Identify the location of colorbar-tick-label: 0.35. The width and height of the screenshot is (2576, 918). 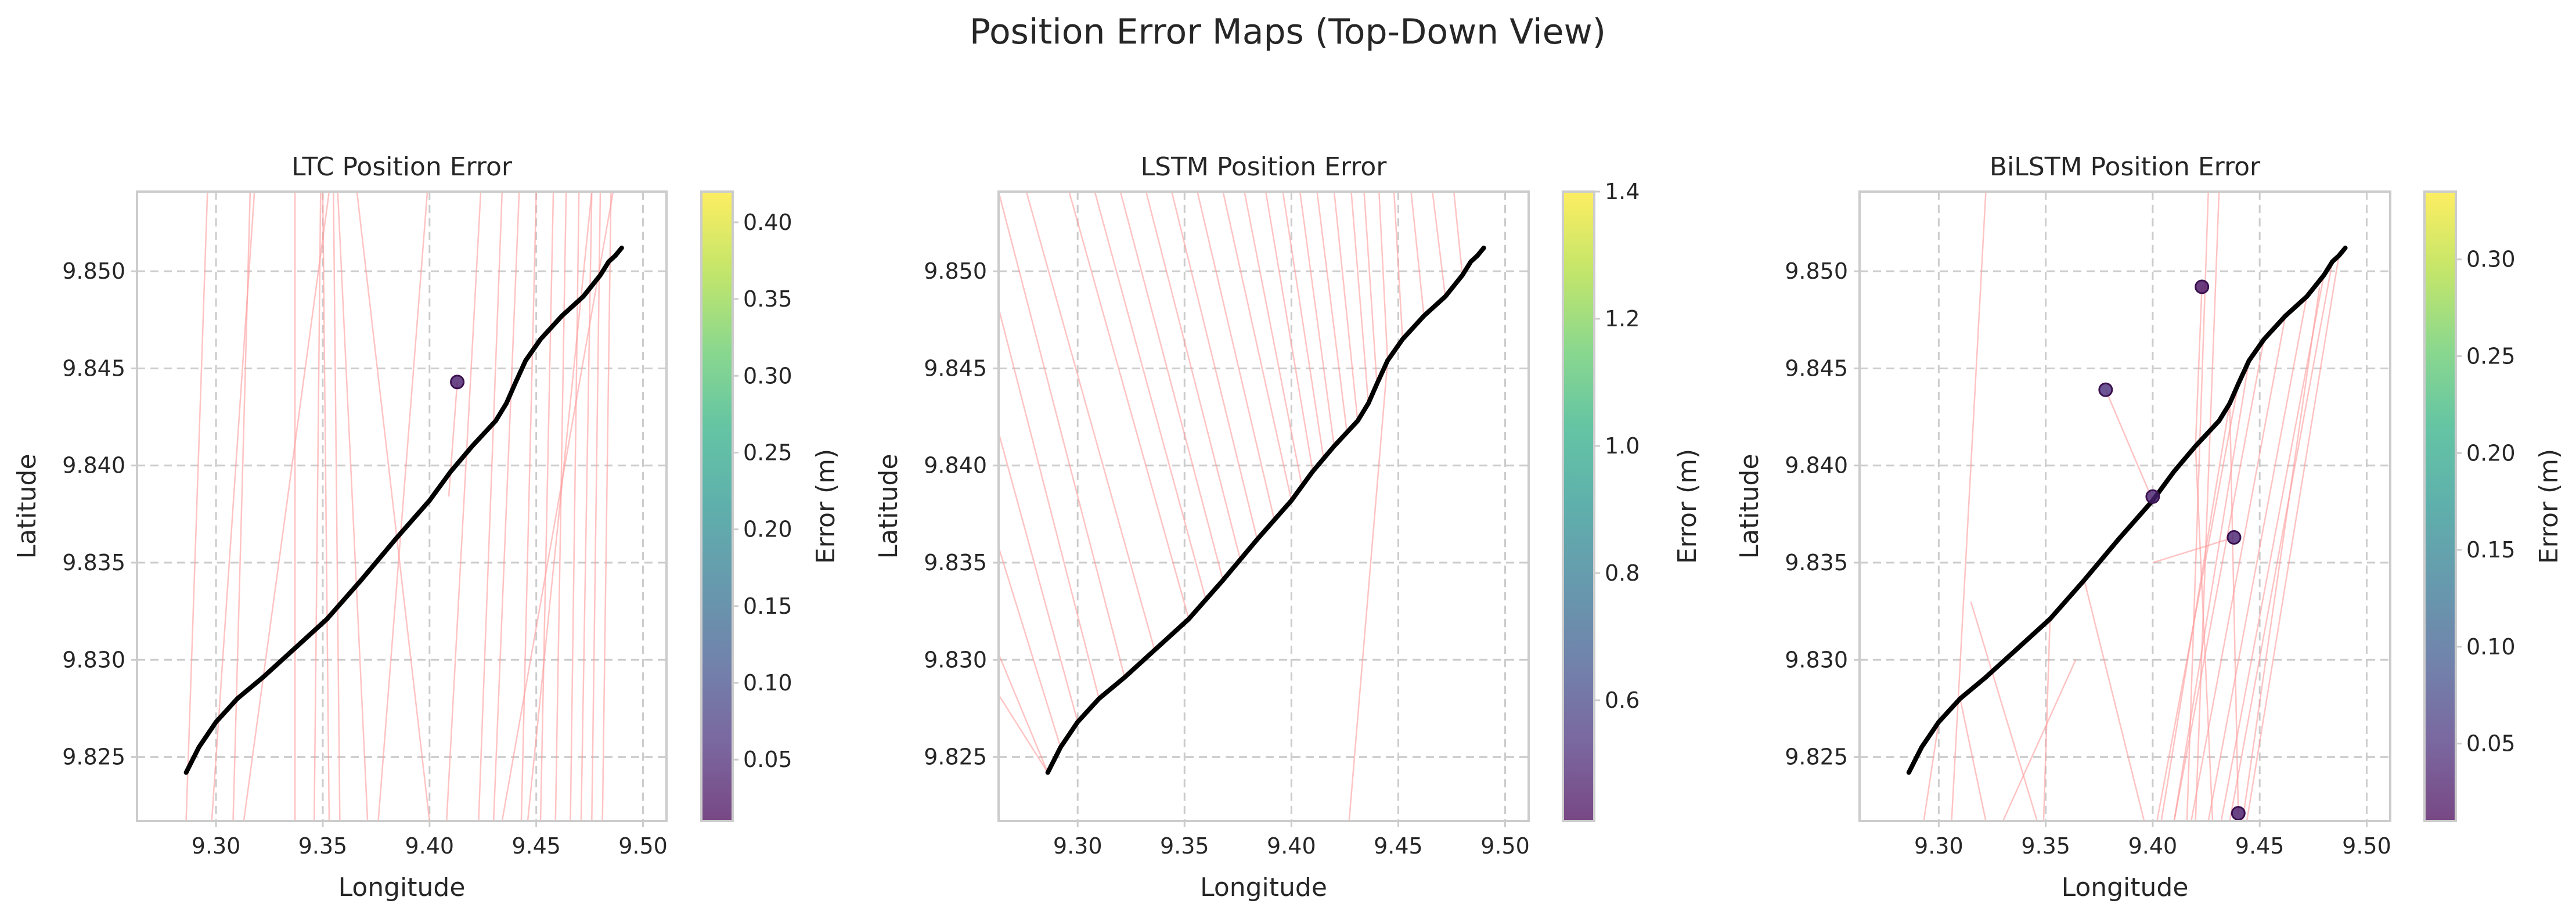
(767, 299).